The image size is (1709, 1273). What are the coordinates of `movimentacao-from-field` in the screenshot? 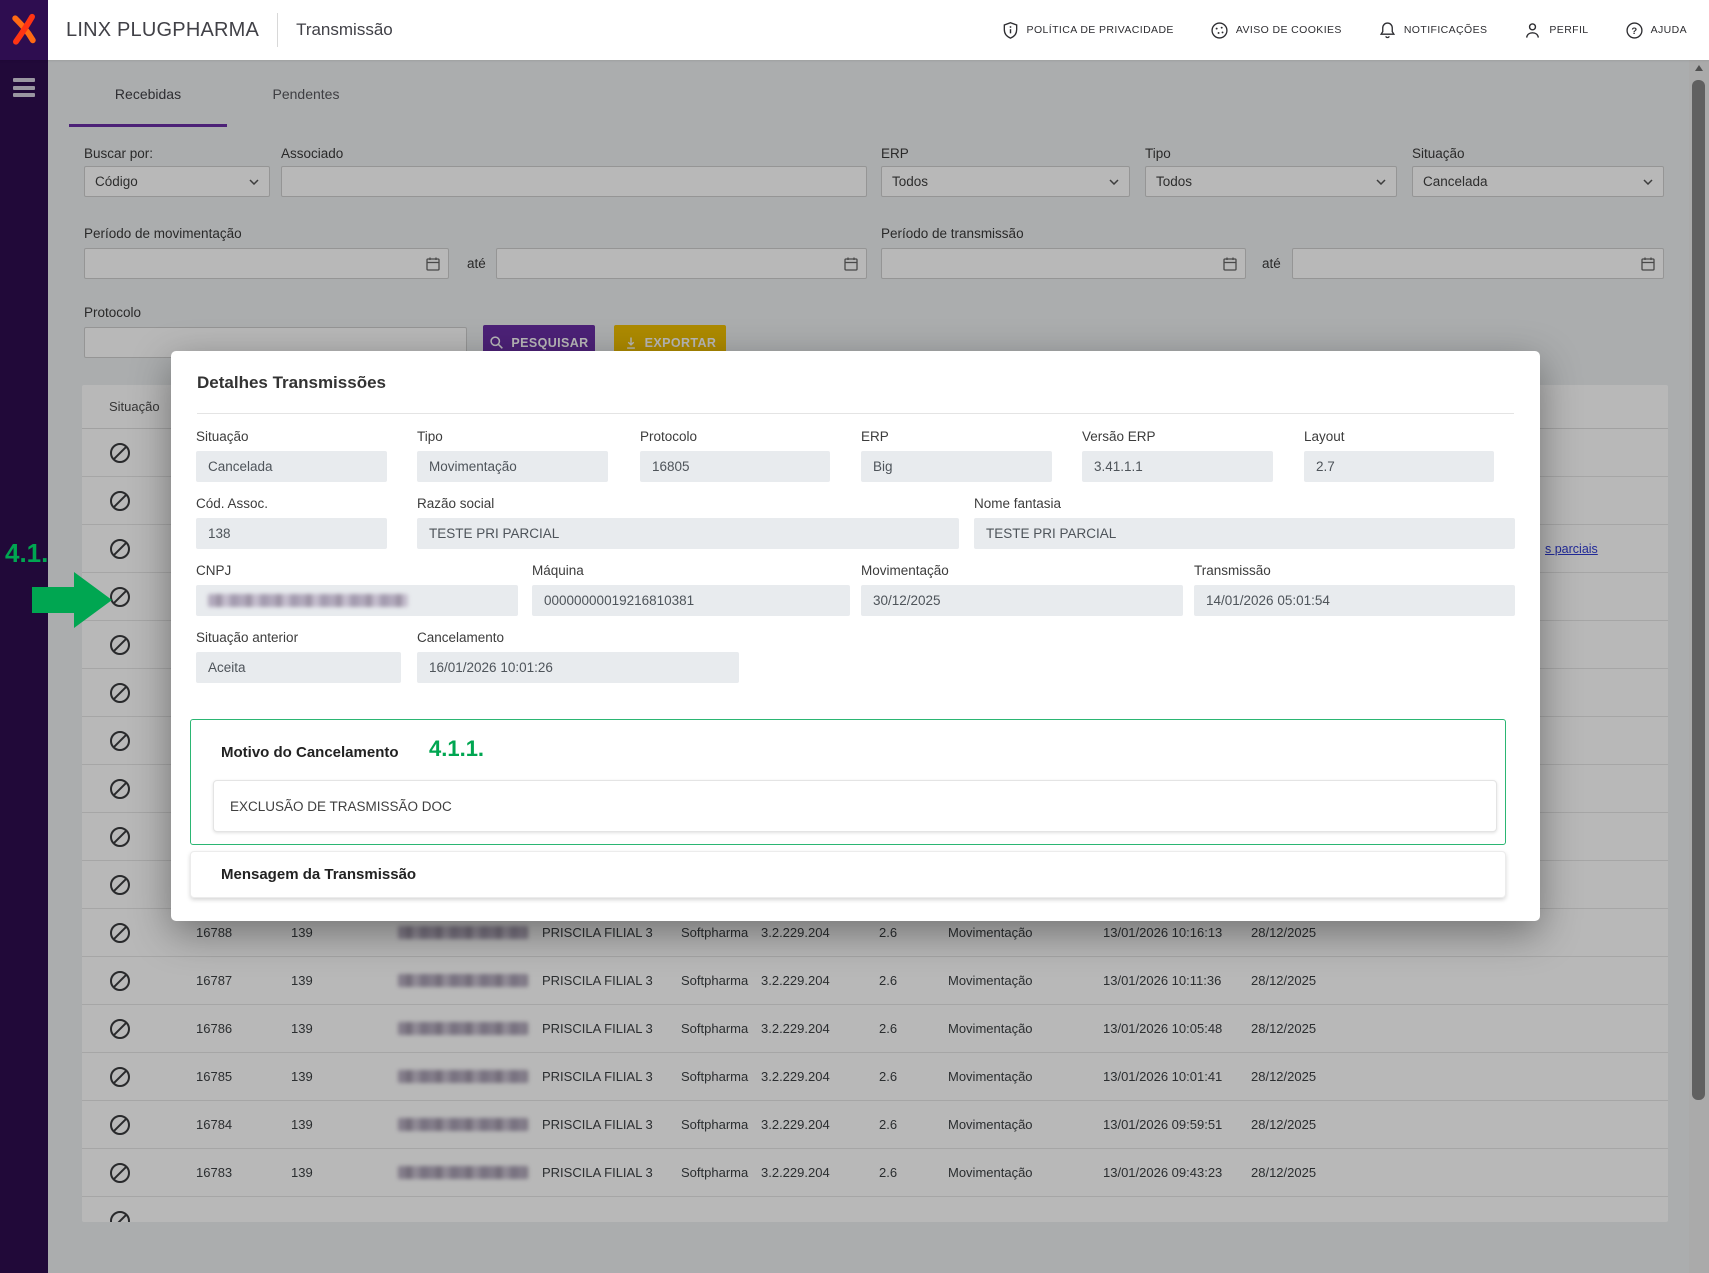 It's located at (266, 263).